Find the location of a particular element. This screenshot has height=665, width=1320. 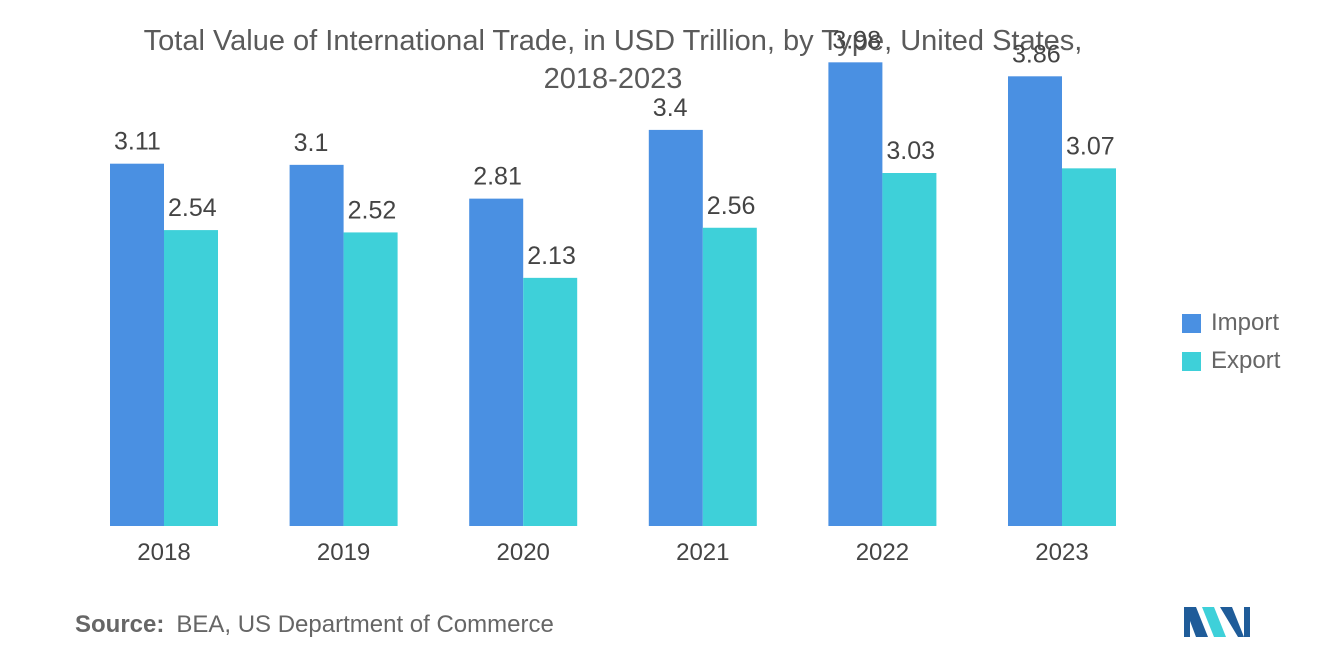

bar-import-2022 is located at coordinates (855, 294).